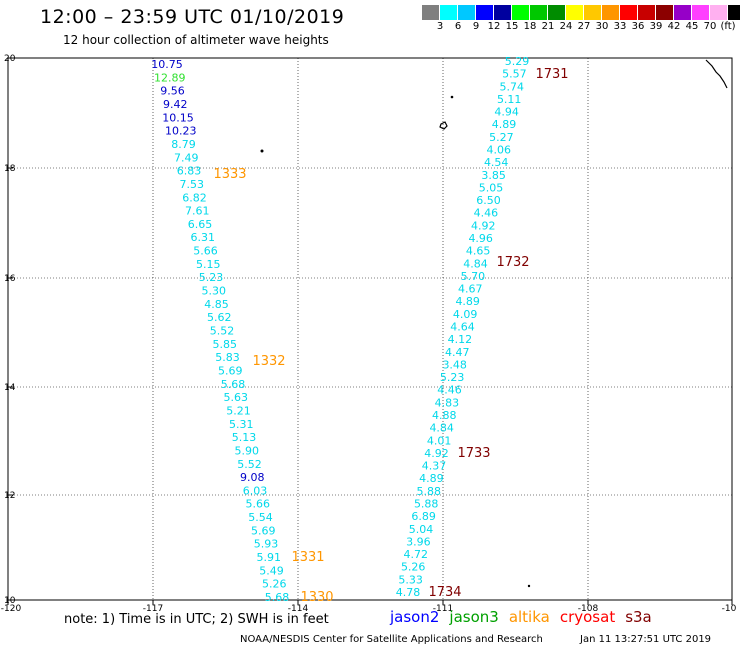 The image size is (740, 650). I want to click on wave-height-label: 5.04, so click(421, 529).